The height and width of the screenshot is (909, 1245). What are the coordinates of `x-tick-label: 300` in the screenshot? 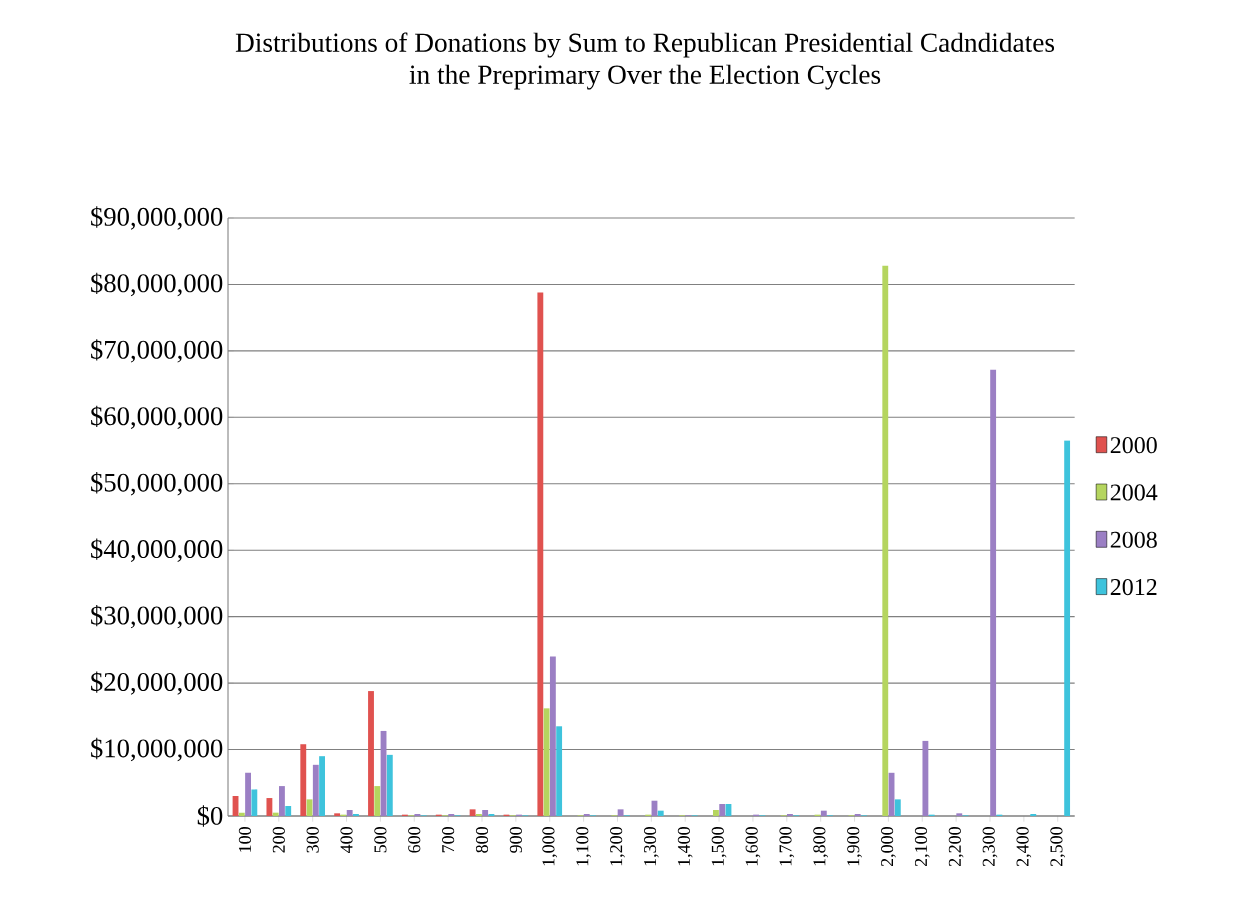 It's located at (312, 840).